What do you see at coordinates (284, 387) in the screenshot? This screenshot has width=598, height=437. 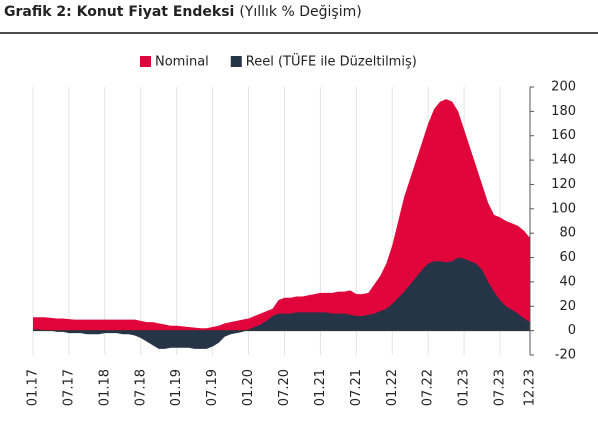 I see `x-tick-label: 07.20` at bounding box center [284, 387].